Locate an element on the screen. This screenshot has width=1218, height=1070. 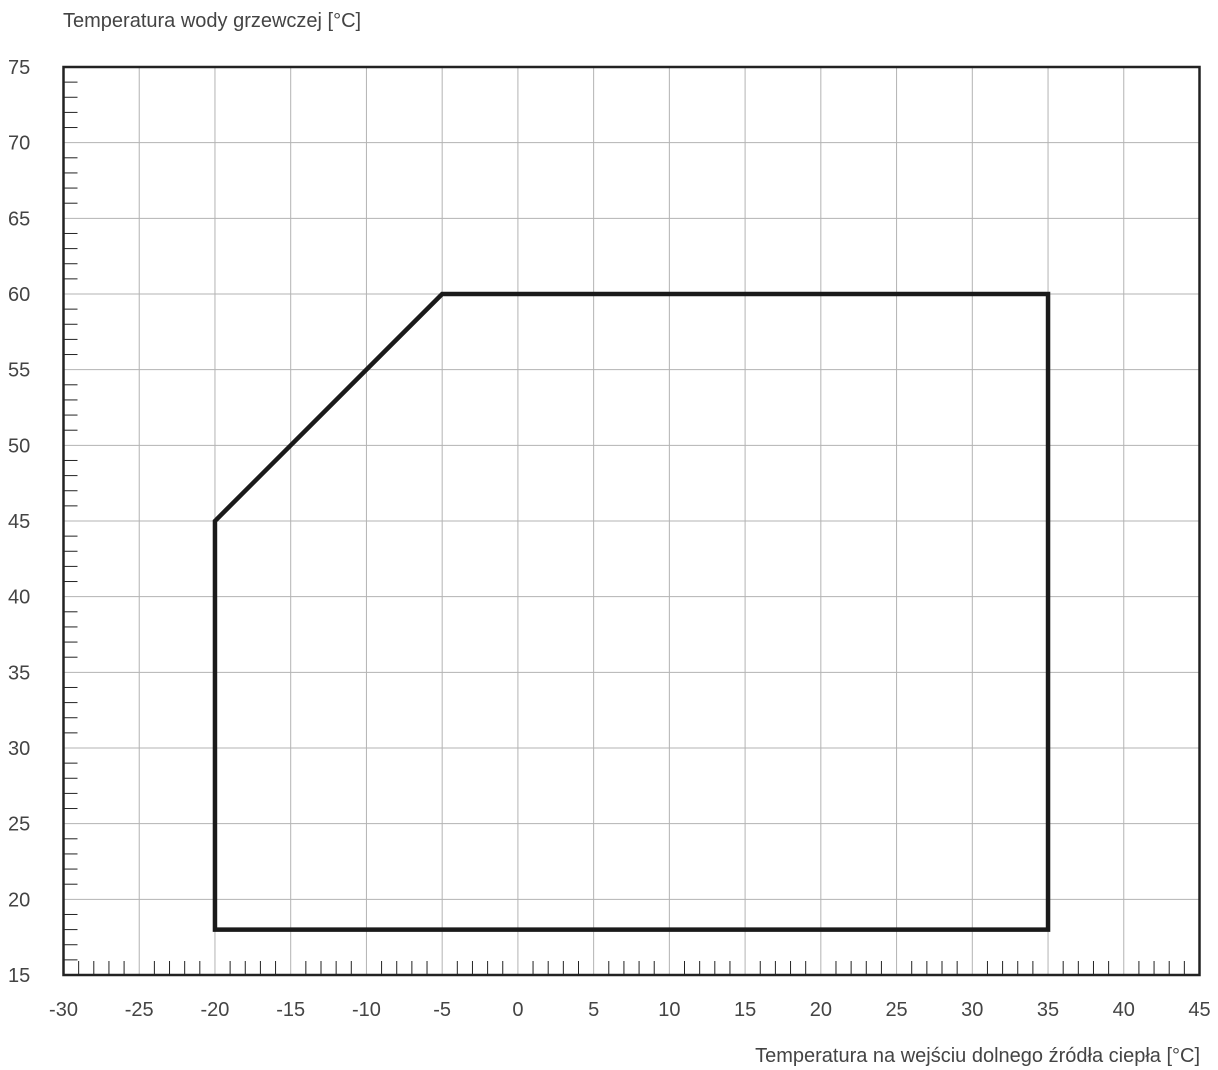
y-axis-title: Temperatura wody grzewczej [°C] is located at coordinates (212, 21).